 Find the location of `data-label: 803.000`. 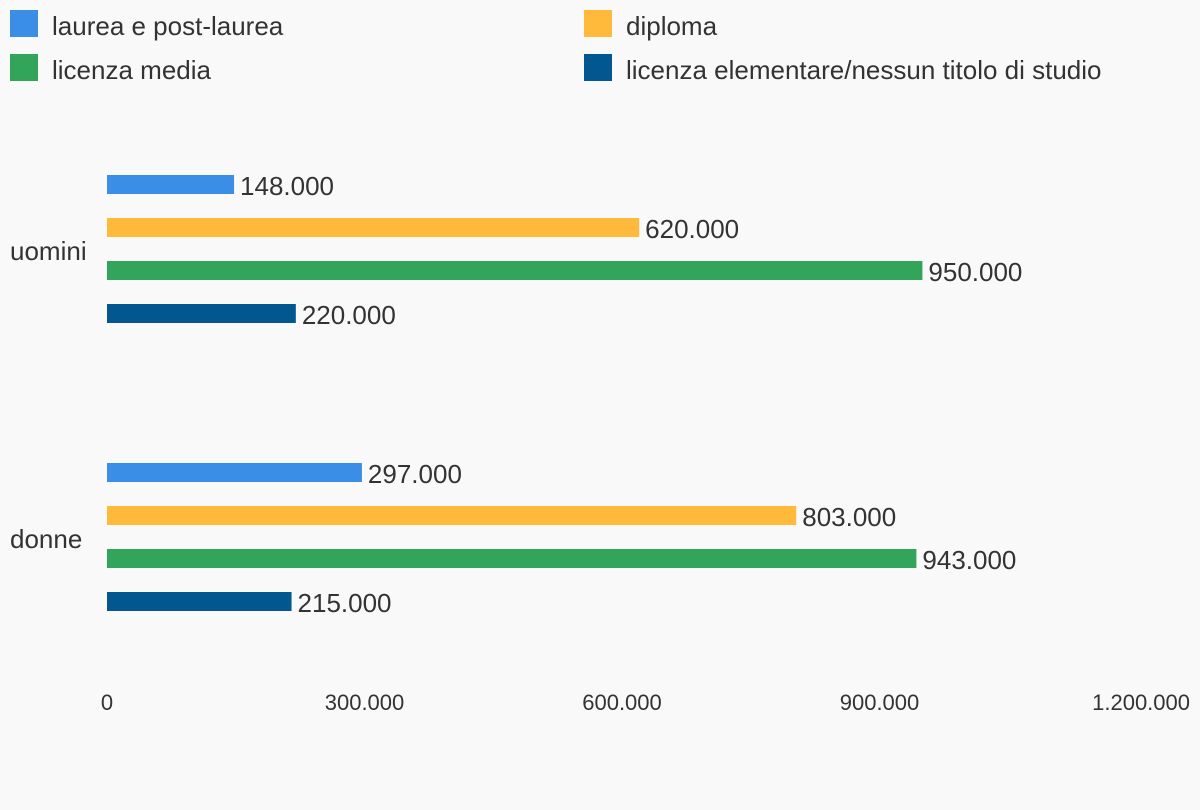

data-label: 803.000 is located at coordinates (849, 517).